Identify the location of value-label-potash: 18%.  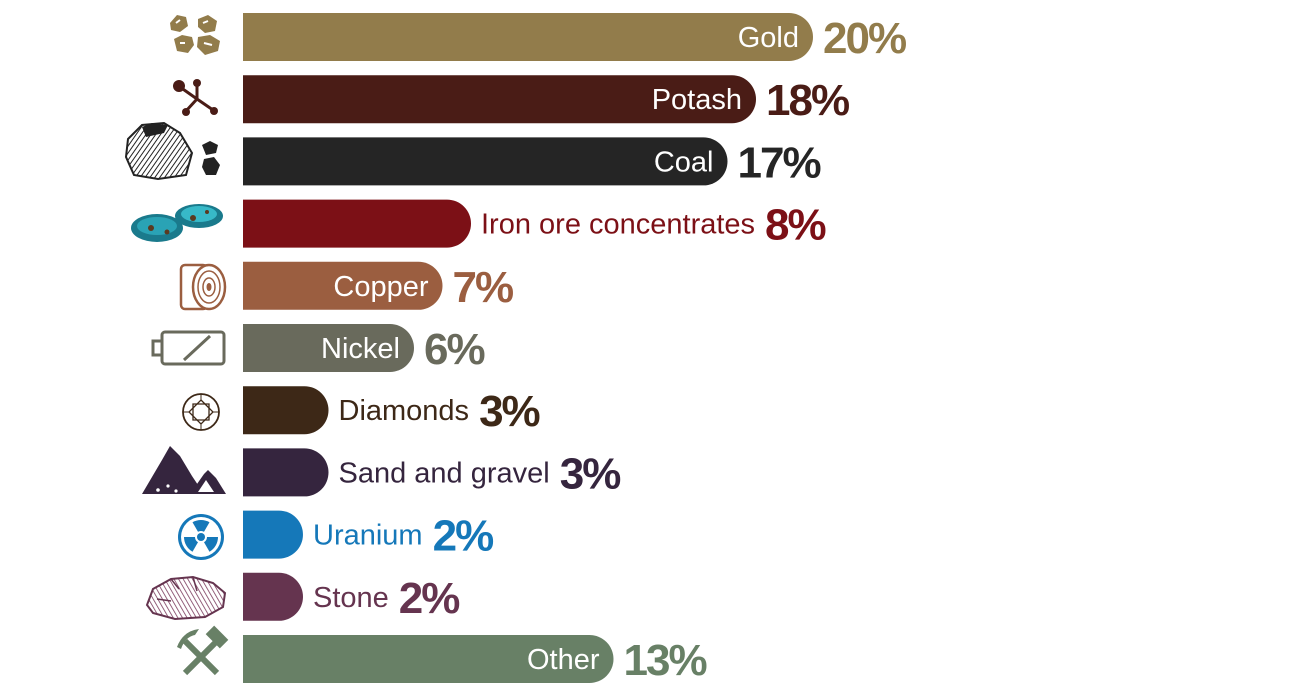
(807, 100).